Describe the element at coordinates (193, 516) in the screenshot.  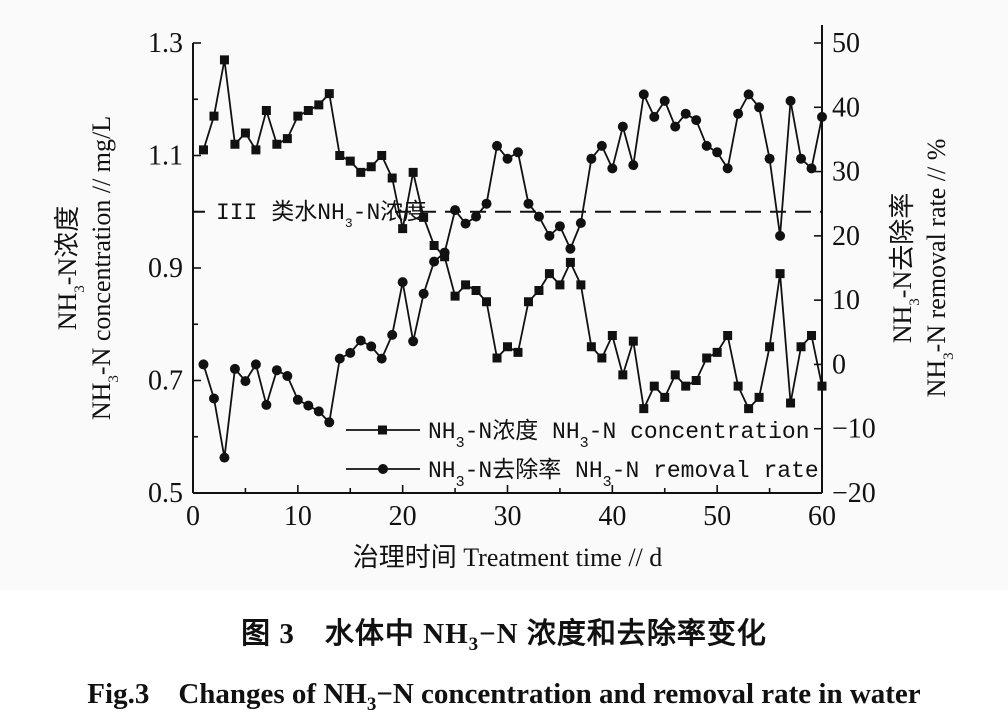
I see `x-tick-label: 0` at that location.